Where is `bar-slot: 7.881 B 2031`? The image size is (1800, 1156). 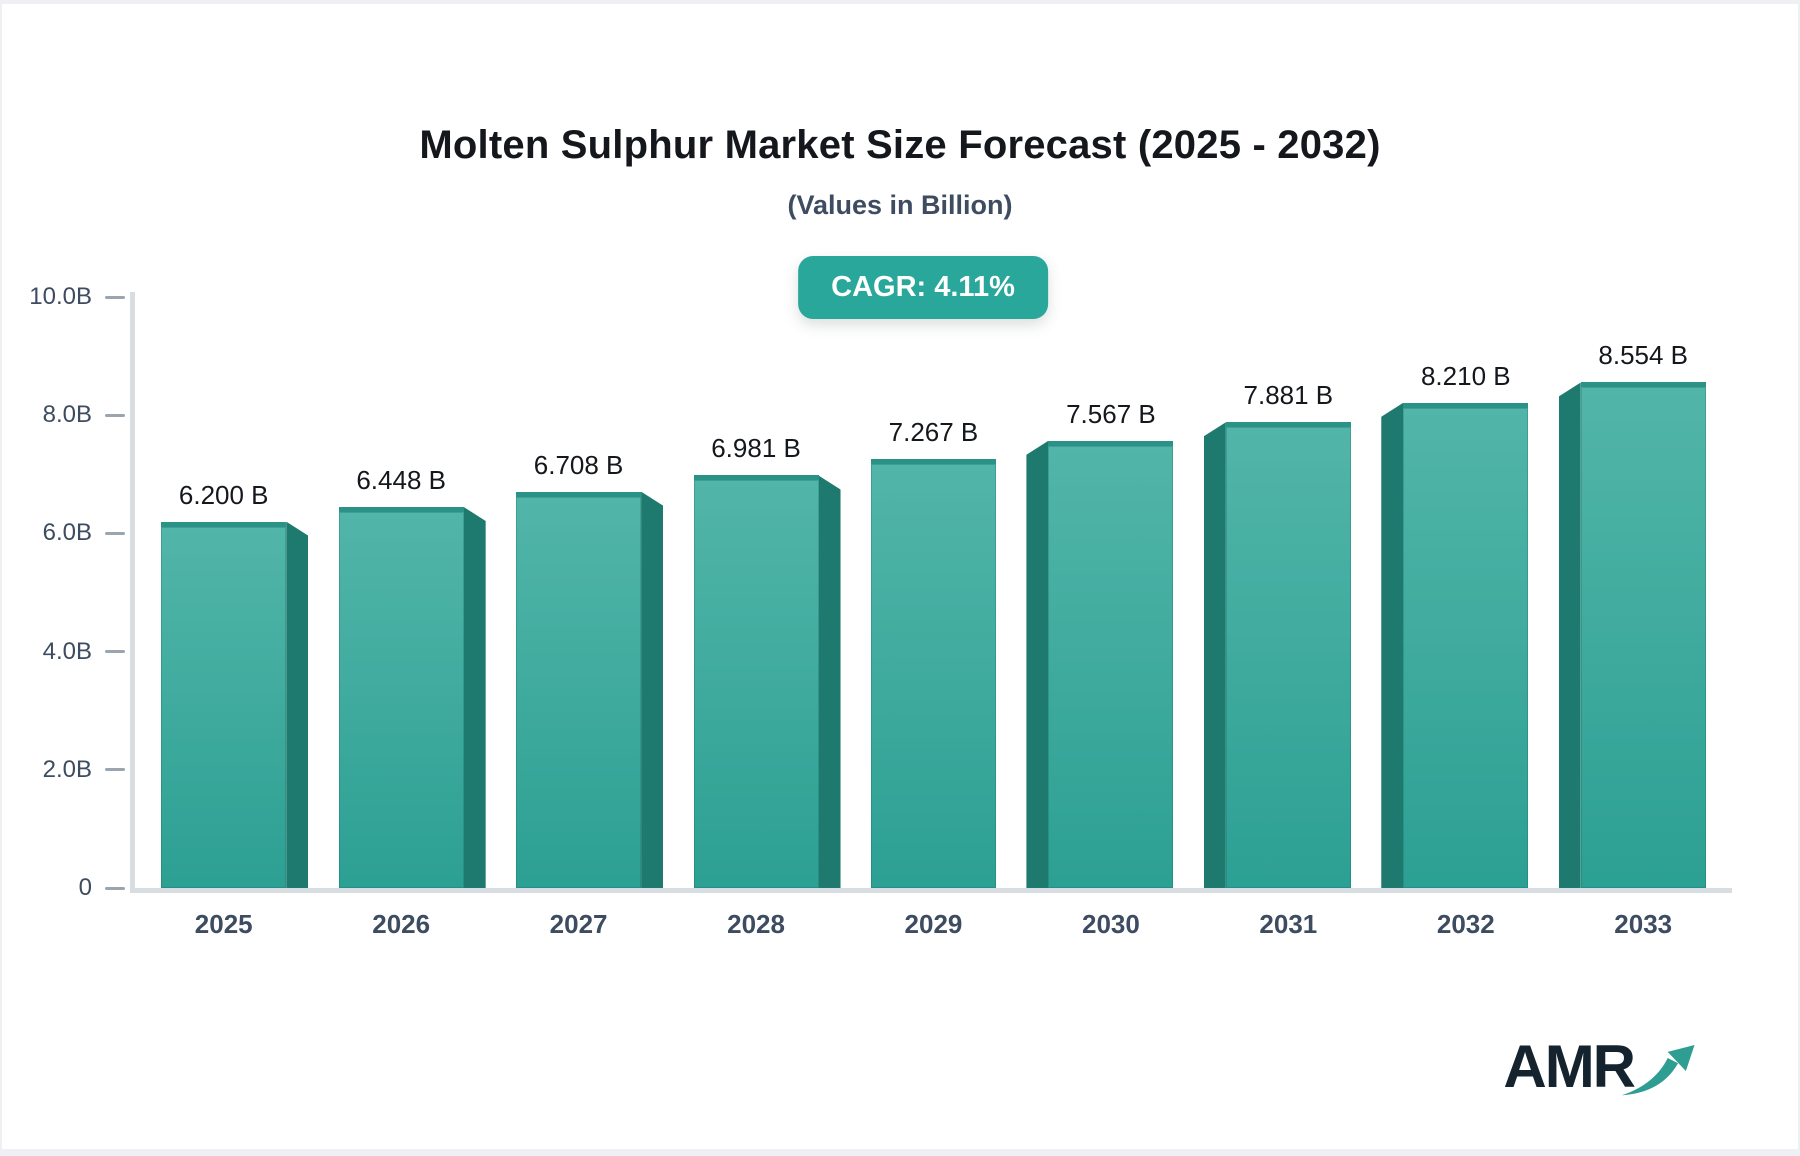
bar-slot: 7.881 B 2031 is located at coordinates (1288, 618).